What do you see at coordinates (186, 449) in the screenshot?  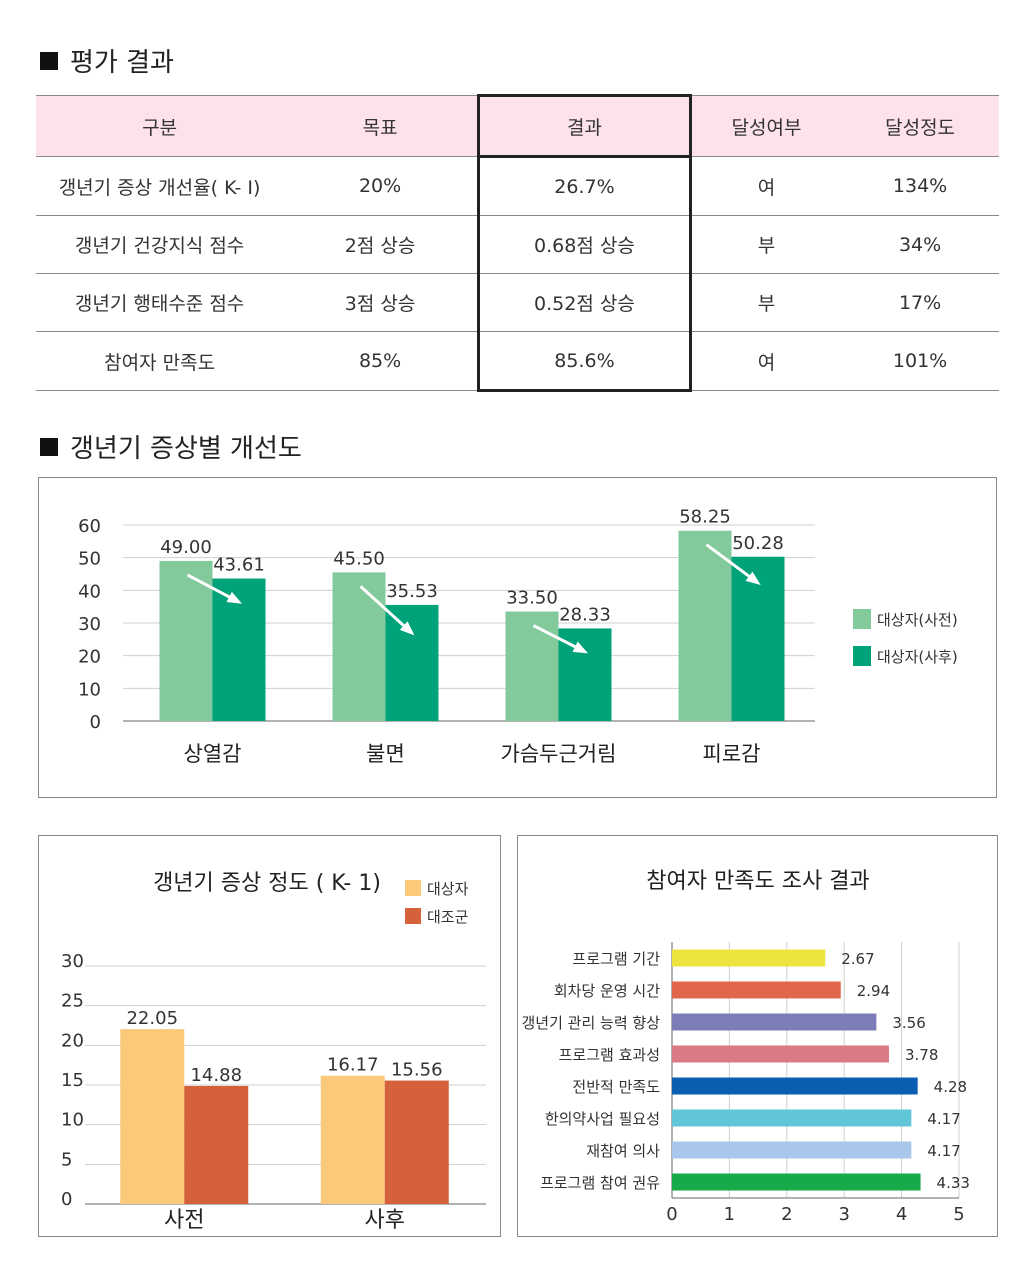 I see `chart1-title-text: 갱년기 증상별 개선도` at bounding box center [186, 449].